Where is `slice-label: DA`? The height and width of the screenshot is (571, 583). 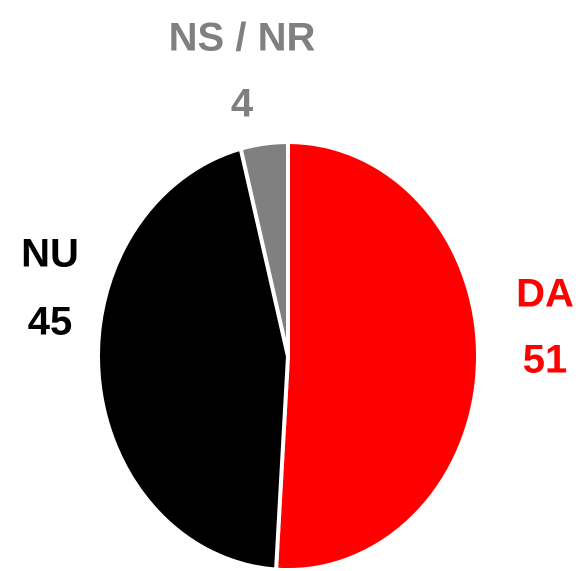
slice-label: DA is located at coordinates (545, 294).